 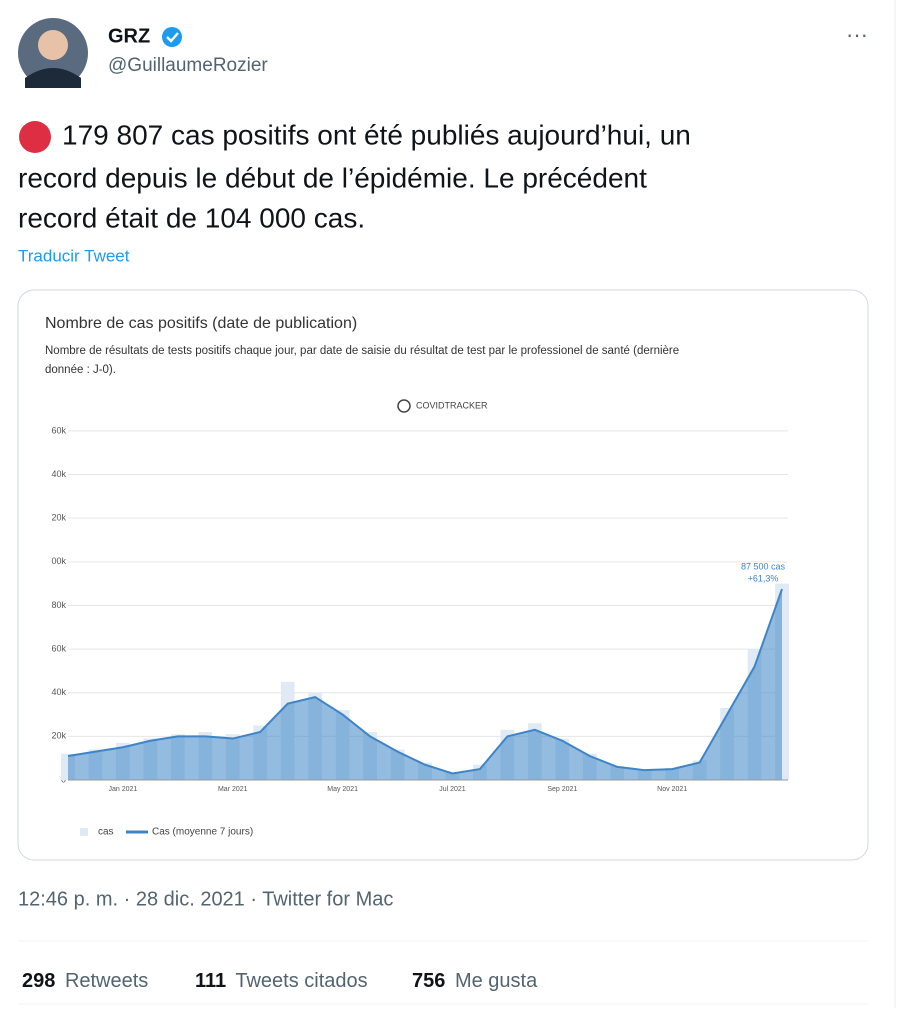 I want to click on x-tick-label: Mar 2021, so click(x=233, y=789).